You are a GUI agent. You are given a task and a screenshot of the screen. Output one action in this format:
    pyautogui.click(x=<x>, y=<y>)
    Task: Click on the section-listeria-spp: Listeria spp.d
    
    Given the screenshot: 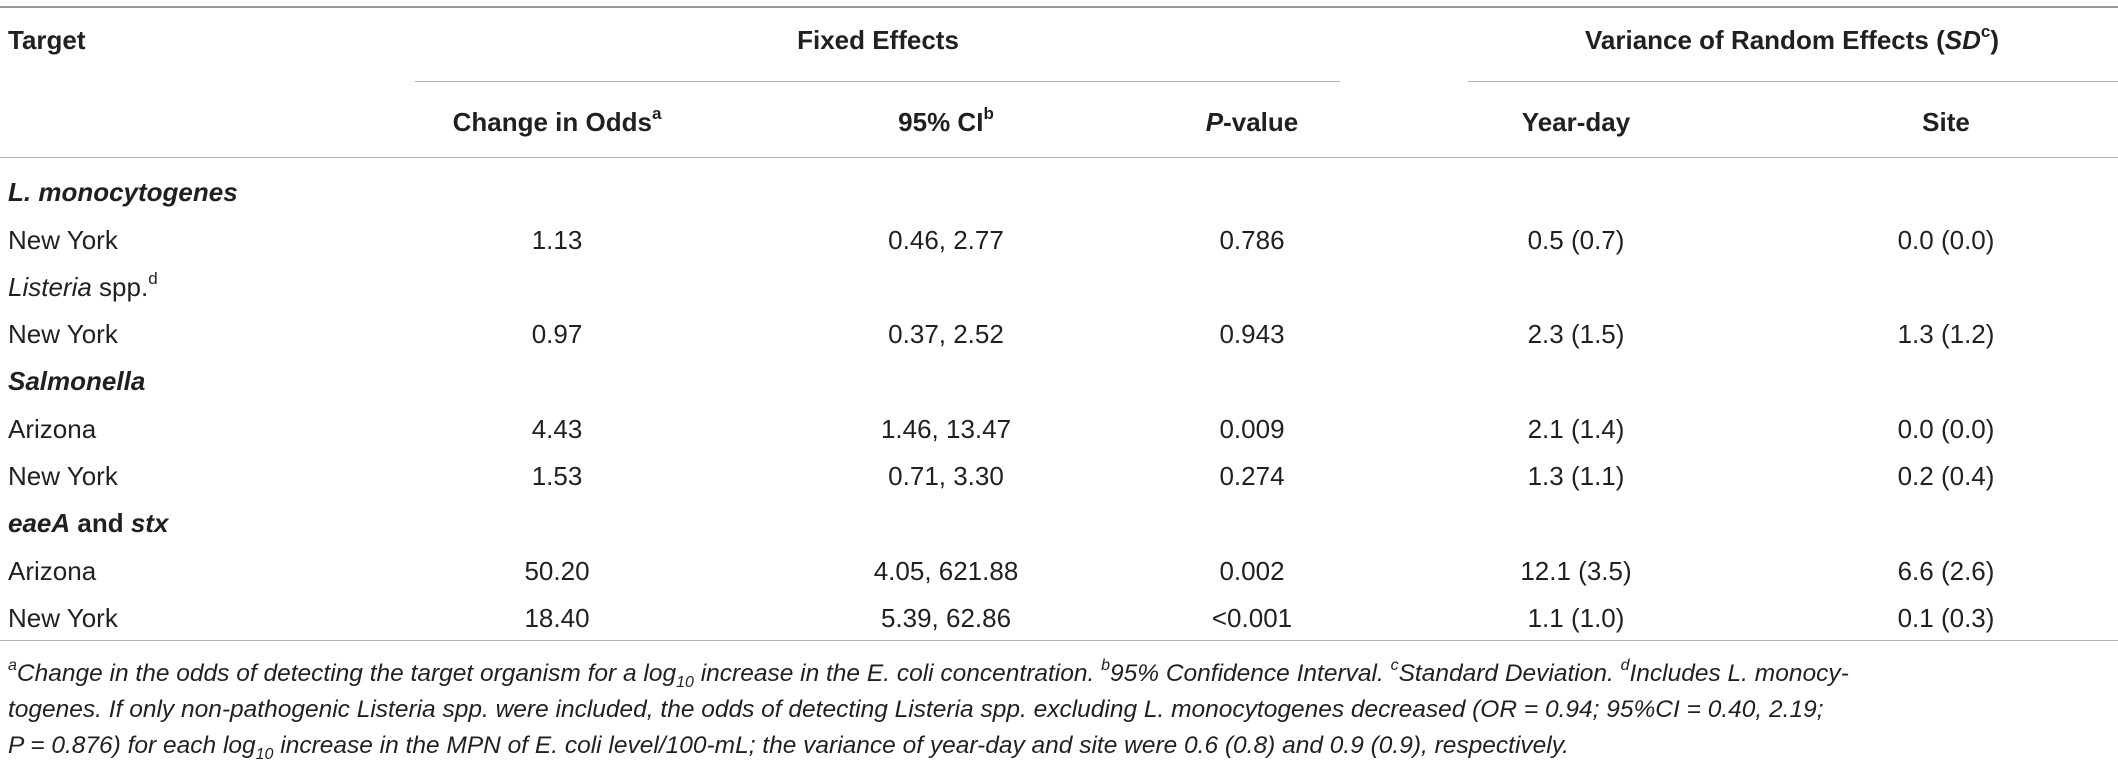 What is the action you would take?
    pyautogui.click(x=83, y=285)
    